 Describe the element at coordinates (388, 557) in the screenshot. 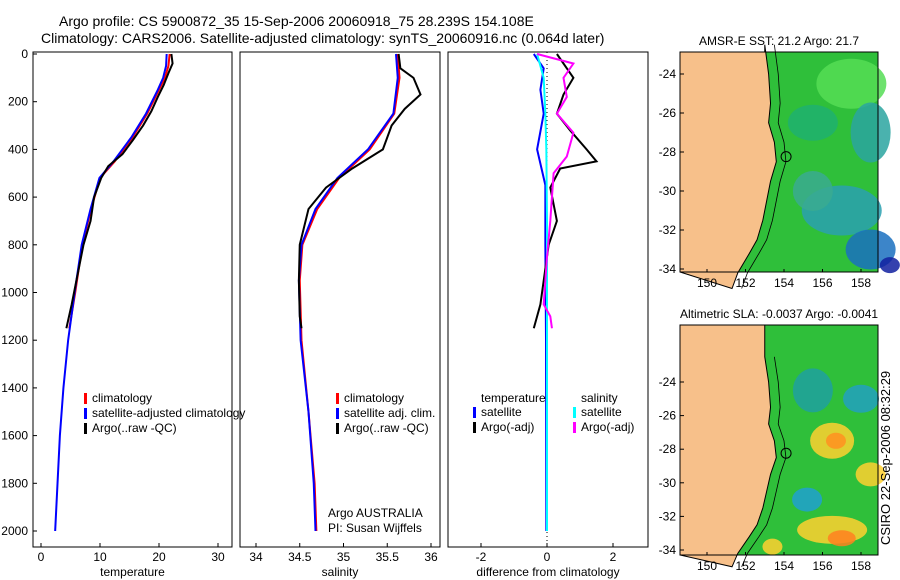

I see `x-tick-label: 35.5` at that location.